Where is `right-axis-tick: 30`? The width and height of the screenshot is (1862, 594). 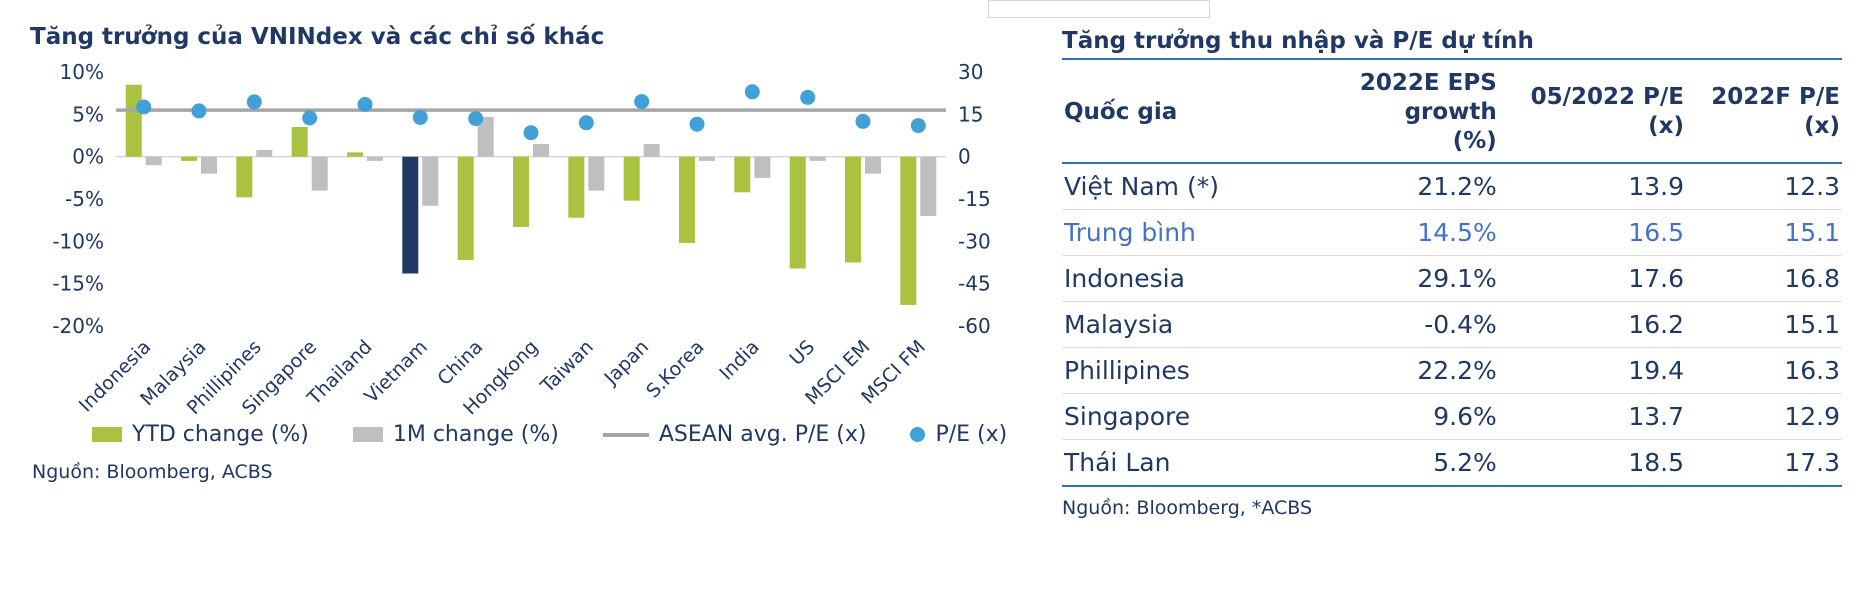 right-axis-tick: 30 is located at coordinates (970, 72).